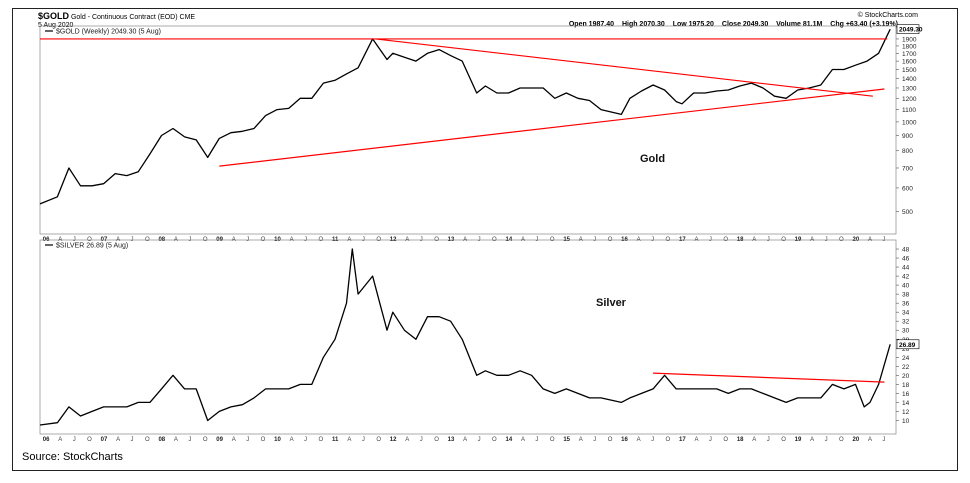  What do you see at coordinates (909, 99) in the screenshot?
I see `gold-y-tick-label: 1200` at bounding box center [909, 99].